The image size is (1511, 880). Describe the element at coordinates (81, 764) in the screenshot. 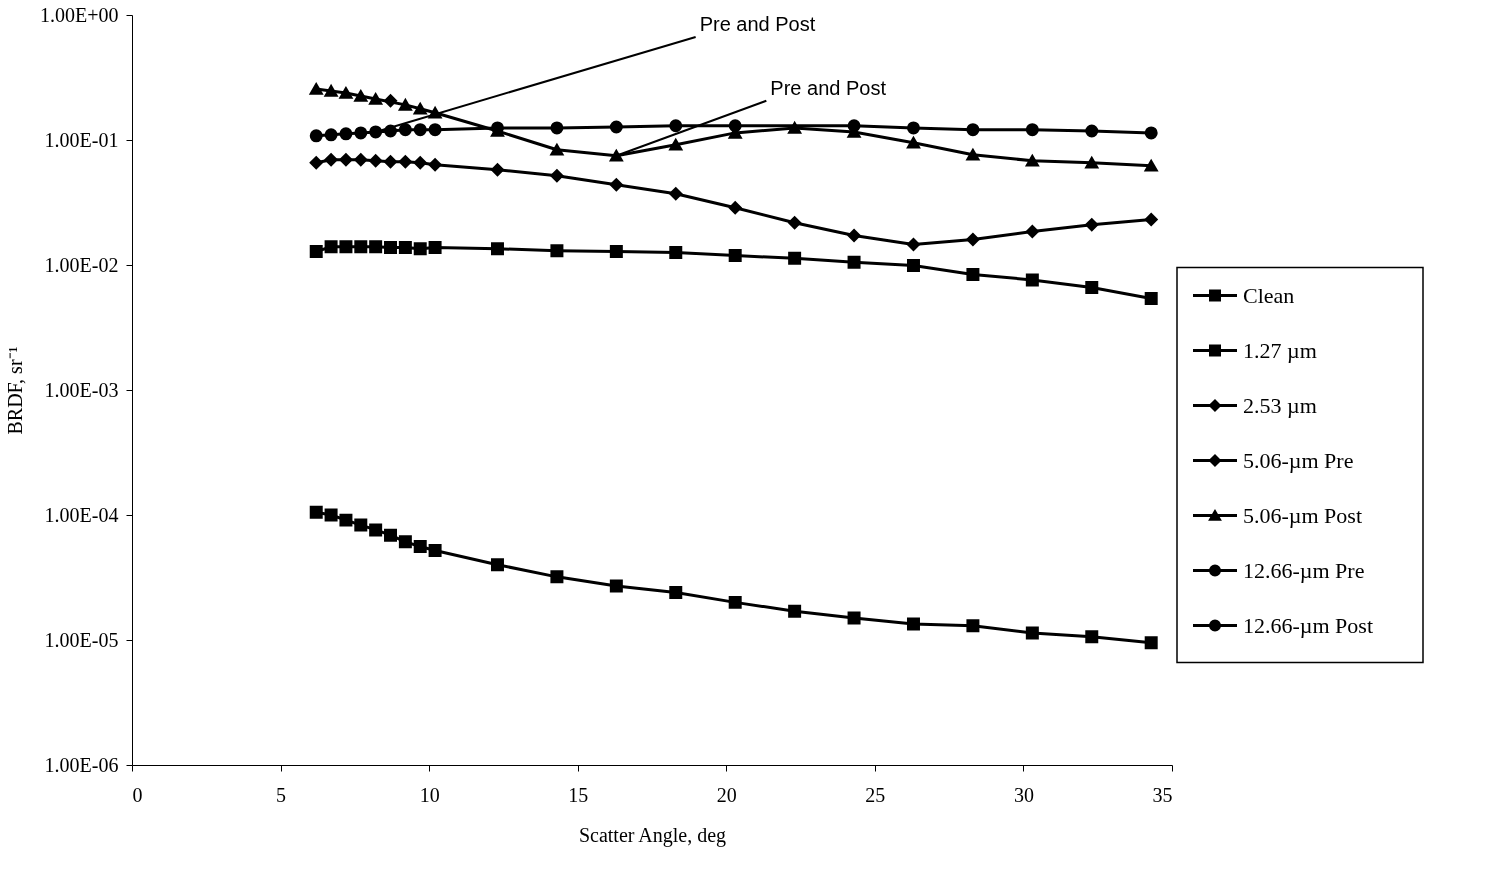

I see `y-tick-label: 1.00E-06` at that location.